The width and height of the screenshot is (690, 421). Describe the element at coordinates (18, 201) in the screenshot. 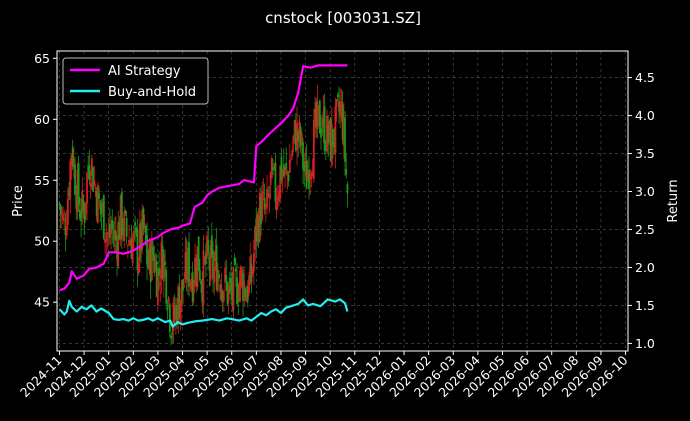

I see `y-axis-label-left: Price` at that location.